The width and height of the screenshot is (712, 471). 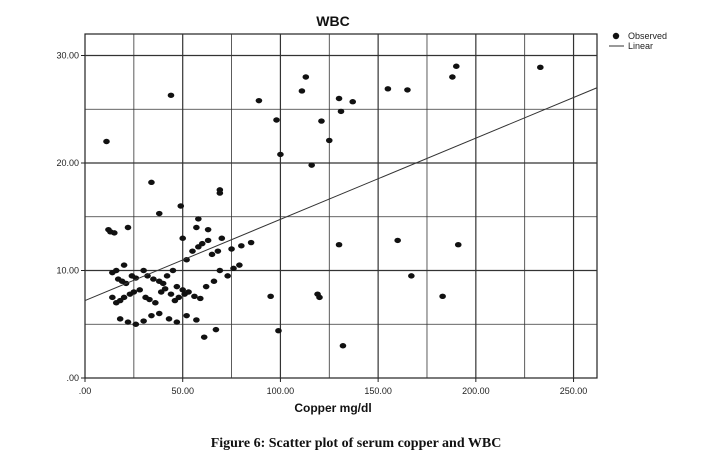 I want to click on x-tick-label: 50.00, so click(x=182, y=391).